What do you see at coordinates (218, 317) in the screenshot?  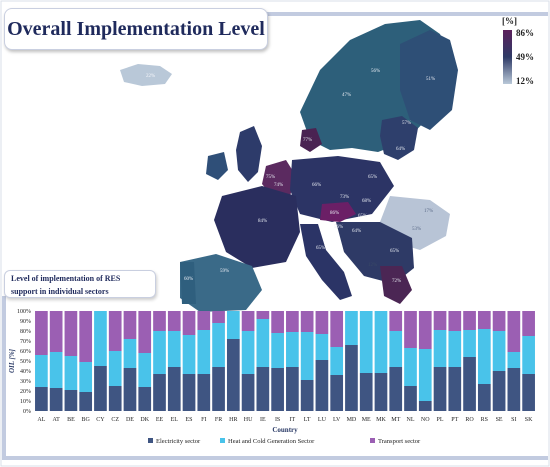 I see `bar-FR-transport` at bounding box center [218, 317].